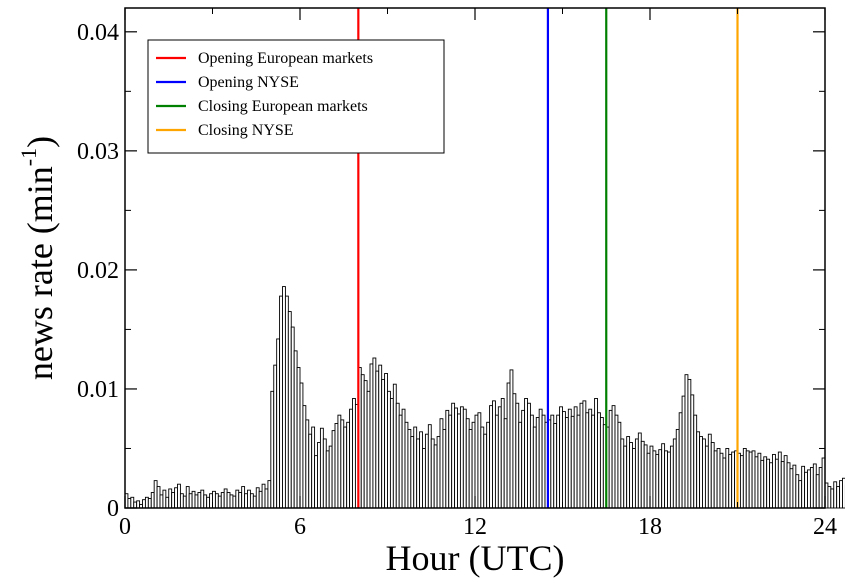 This screenshot has width=845, height=582. What do you see at coordinates (650, 527) in the screenshot?
I see `x-tick-label: 18` at bounding box center [650, 527].